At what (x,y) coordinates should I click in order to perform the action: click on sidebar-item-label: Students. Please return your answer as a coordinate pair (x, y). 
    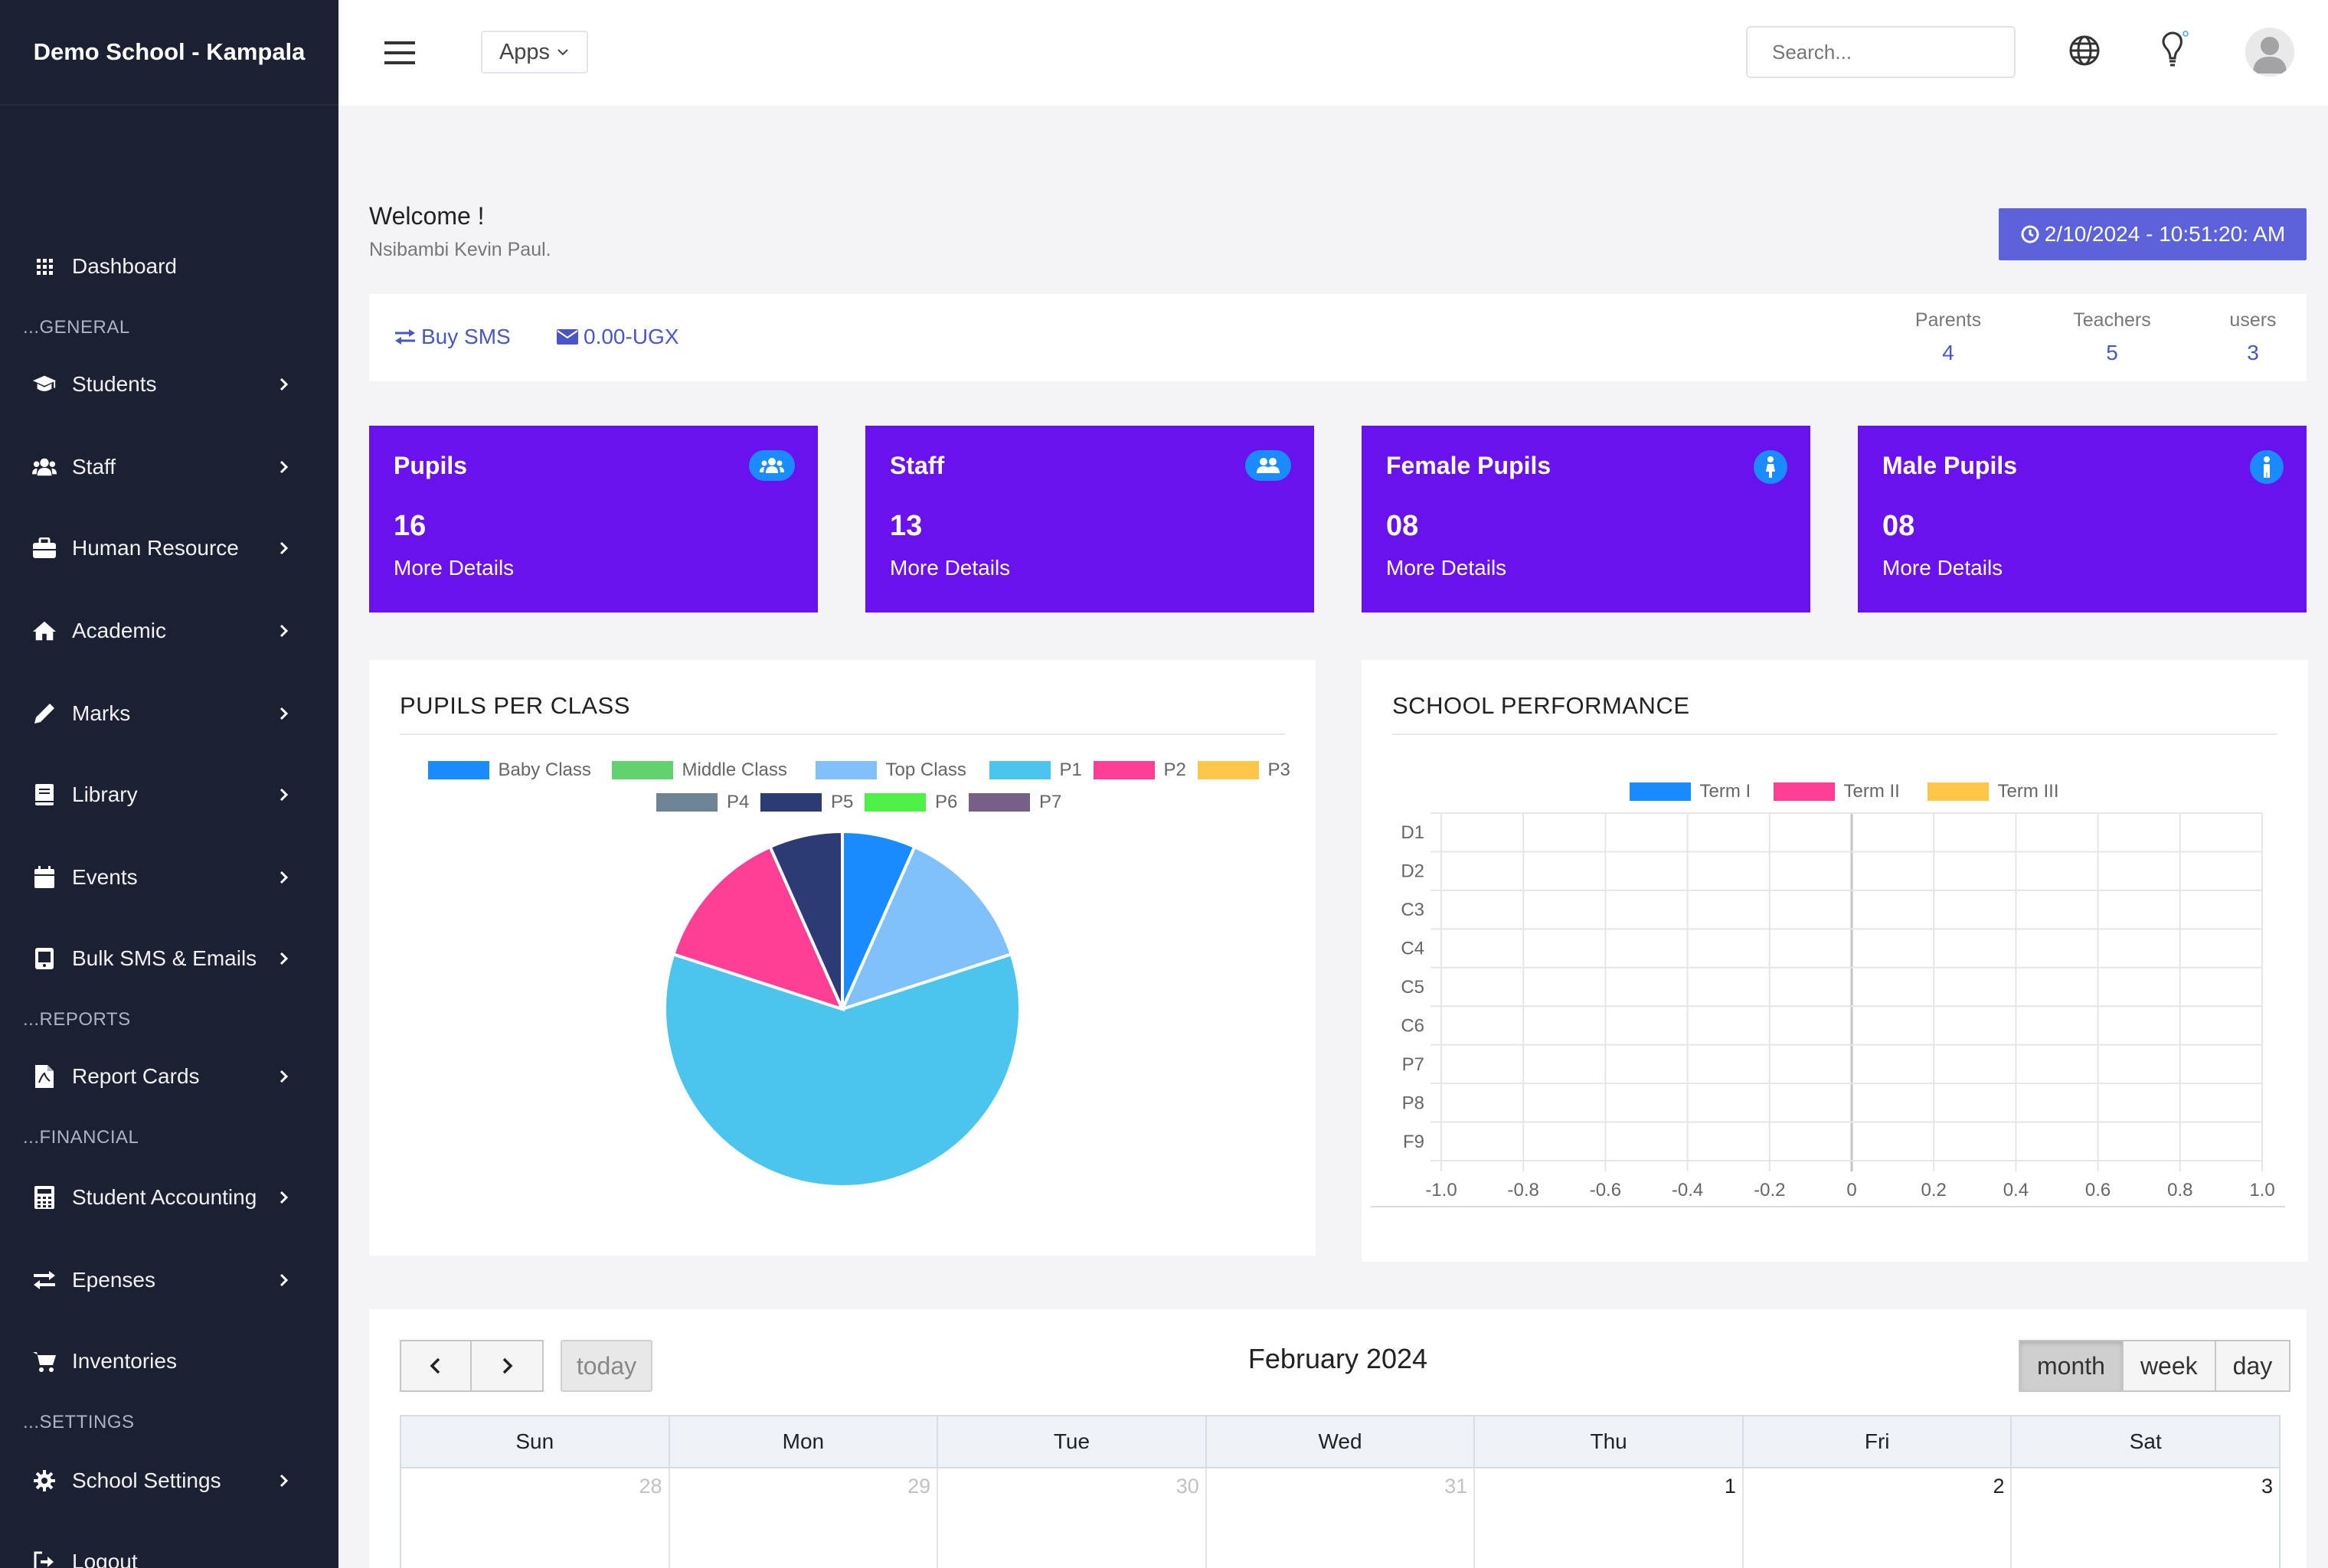
    Looking at the image, I should click on (115, 384).